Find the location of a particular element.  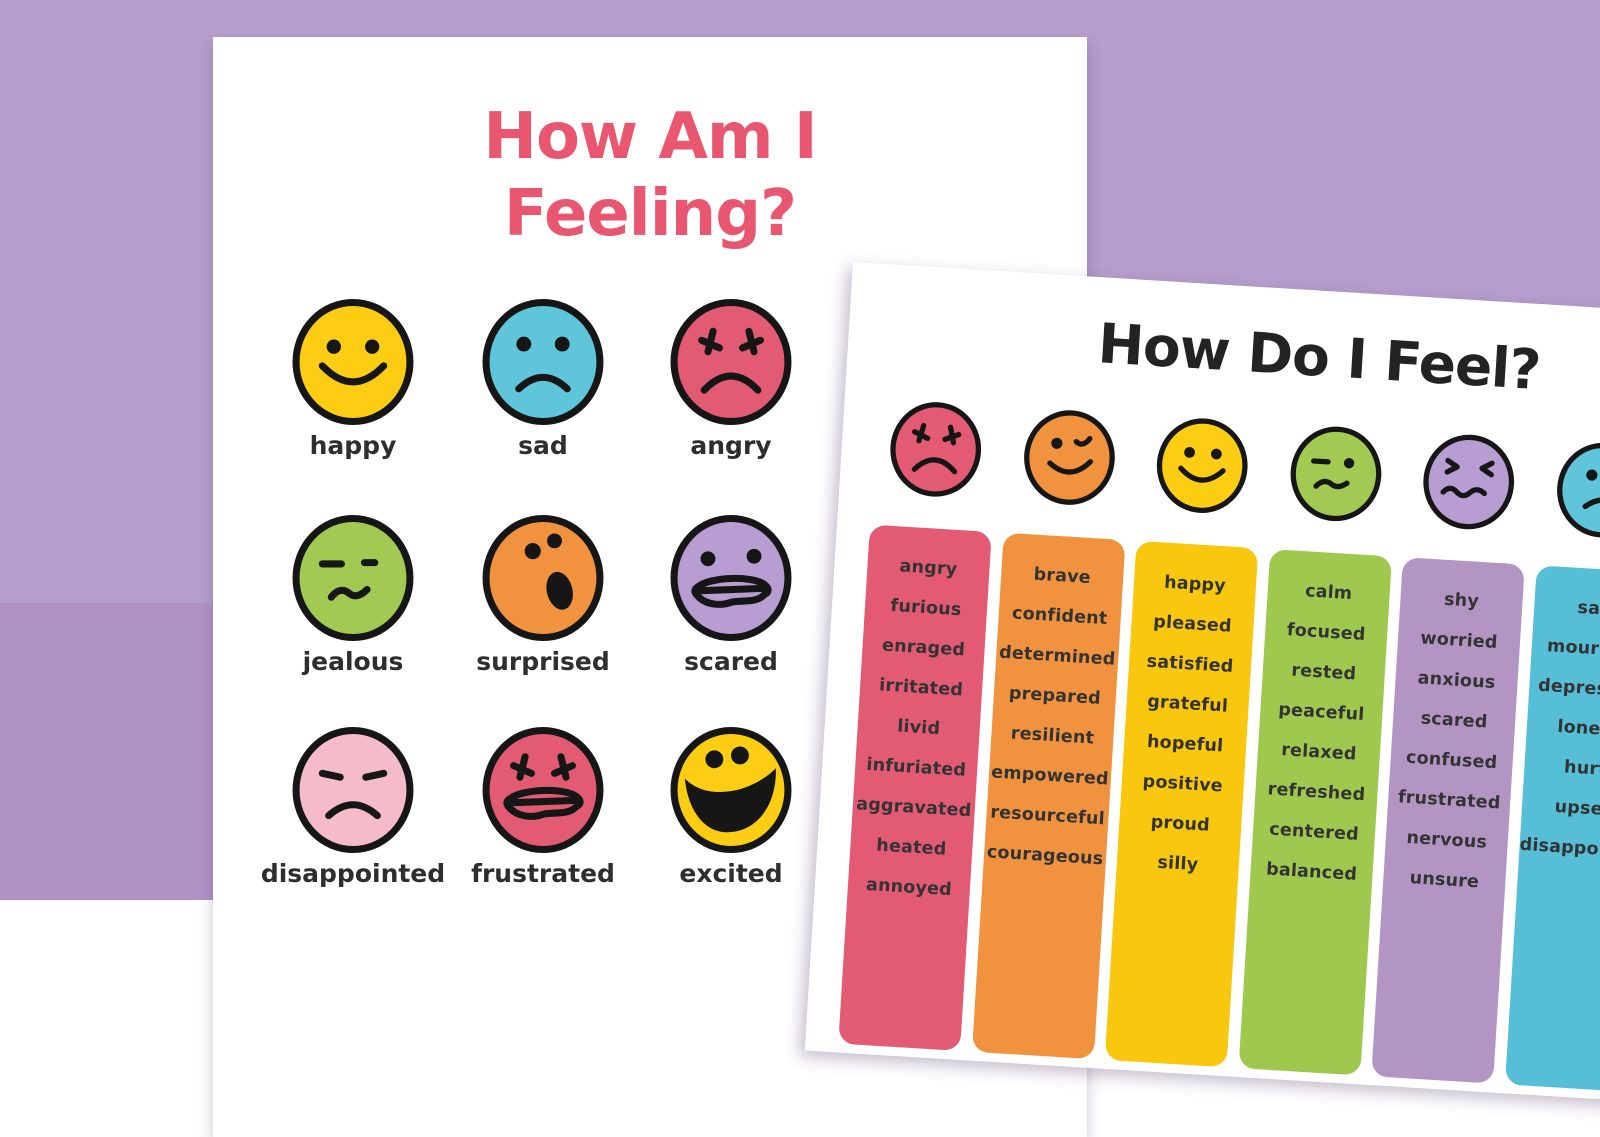

wink-face-icon is located at coordinates (1070, 458).